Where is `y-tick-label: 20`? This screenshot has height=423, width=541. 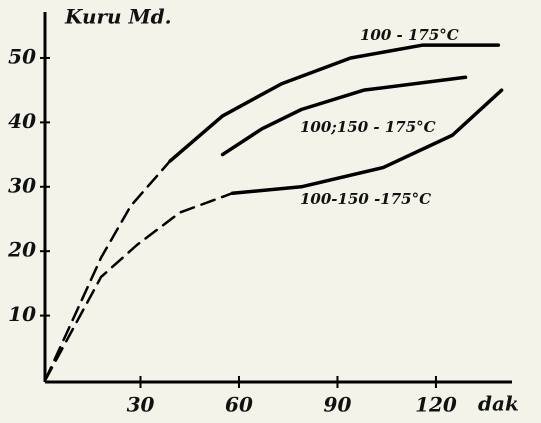
y-tick-label: 20 is located at coordinates (21, 250).